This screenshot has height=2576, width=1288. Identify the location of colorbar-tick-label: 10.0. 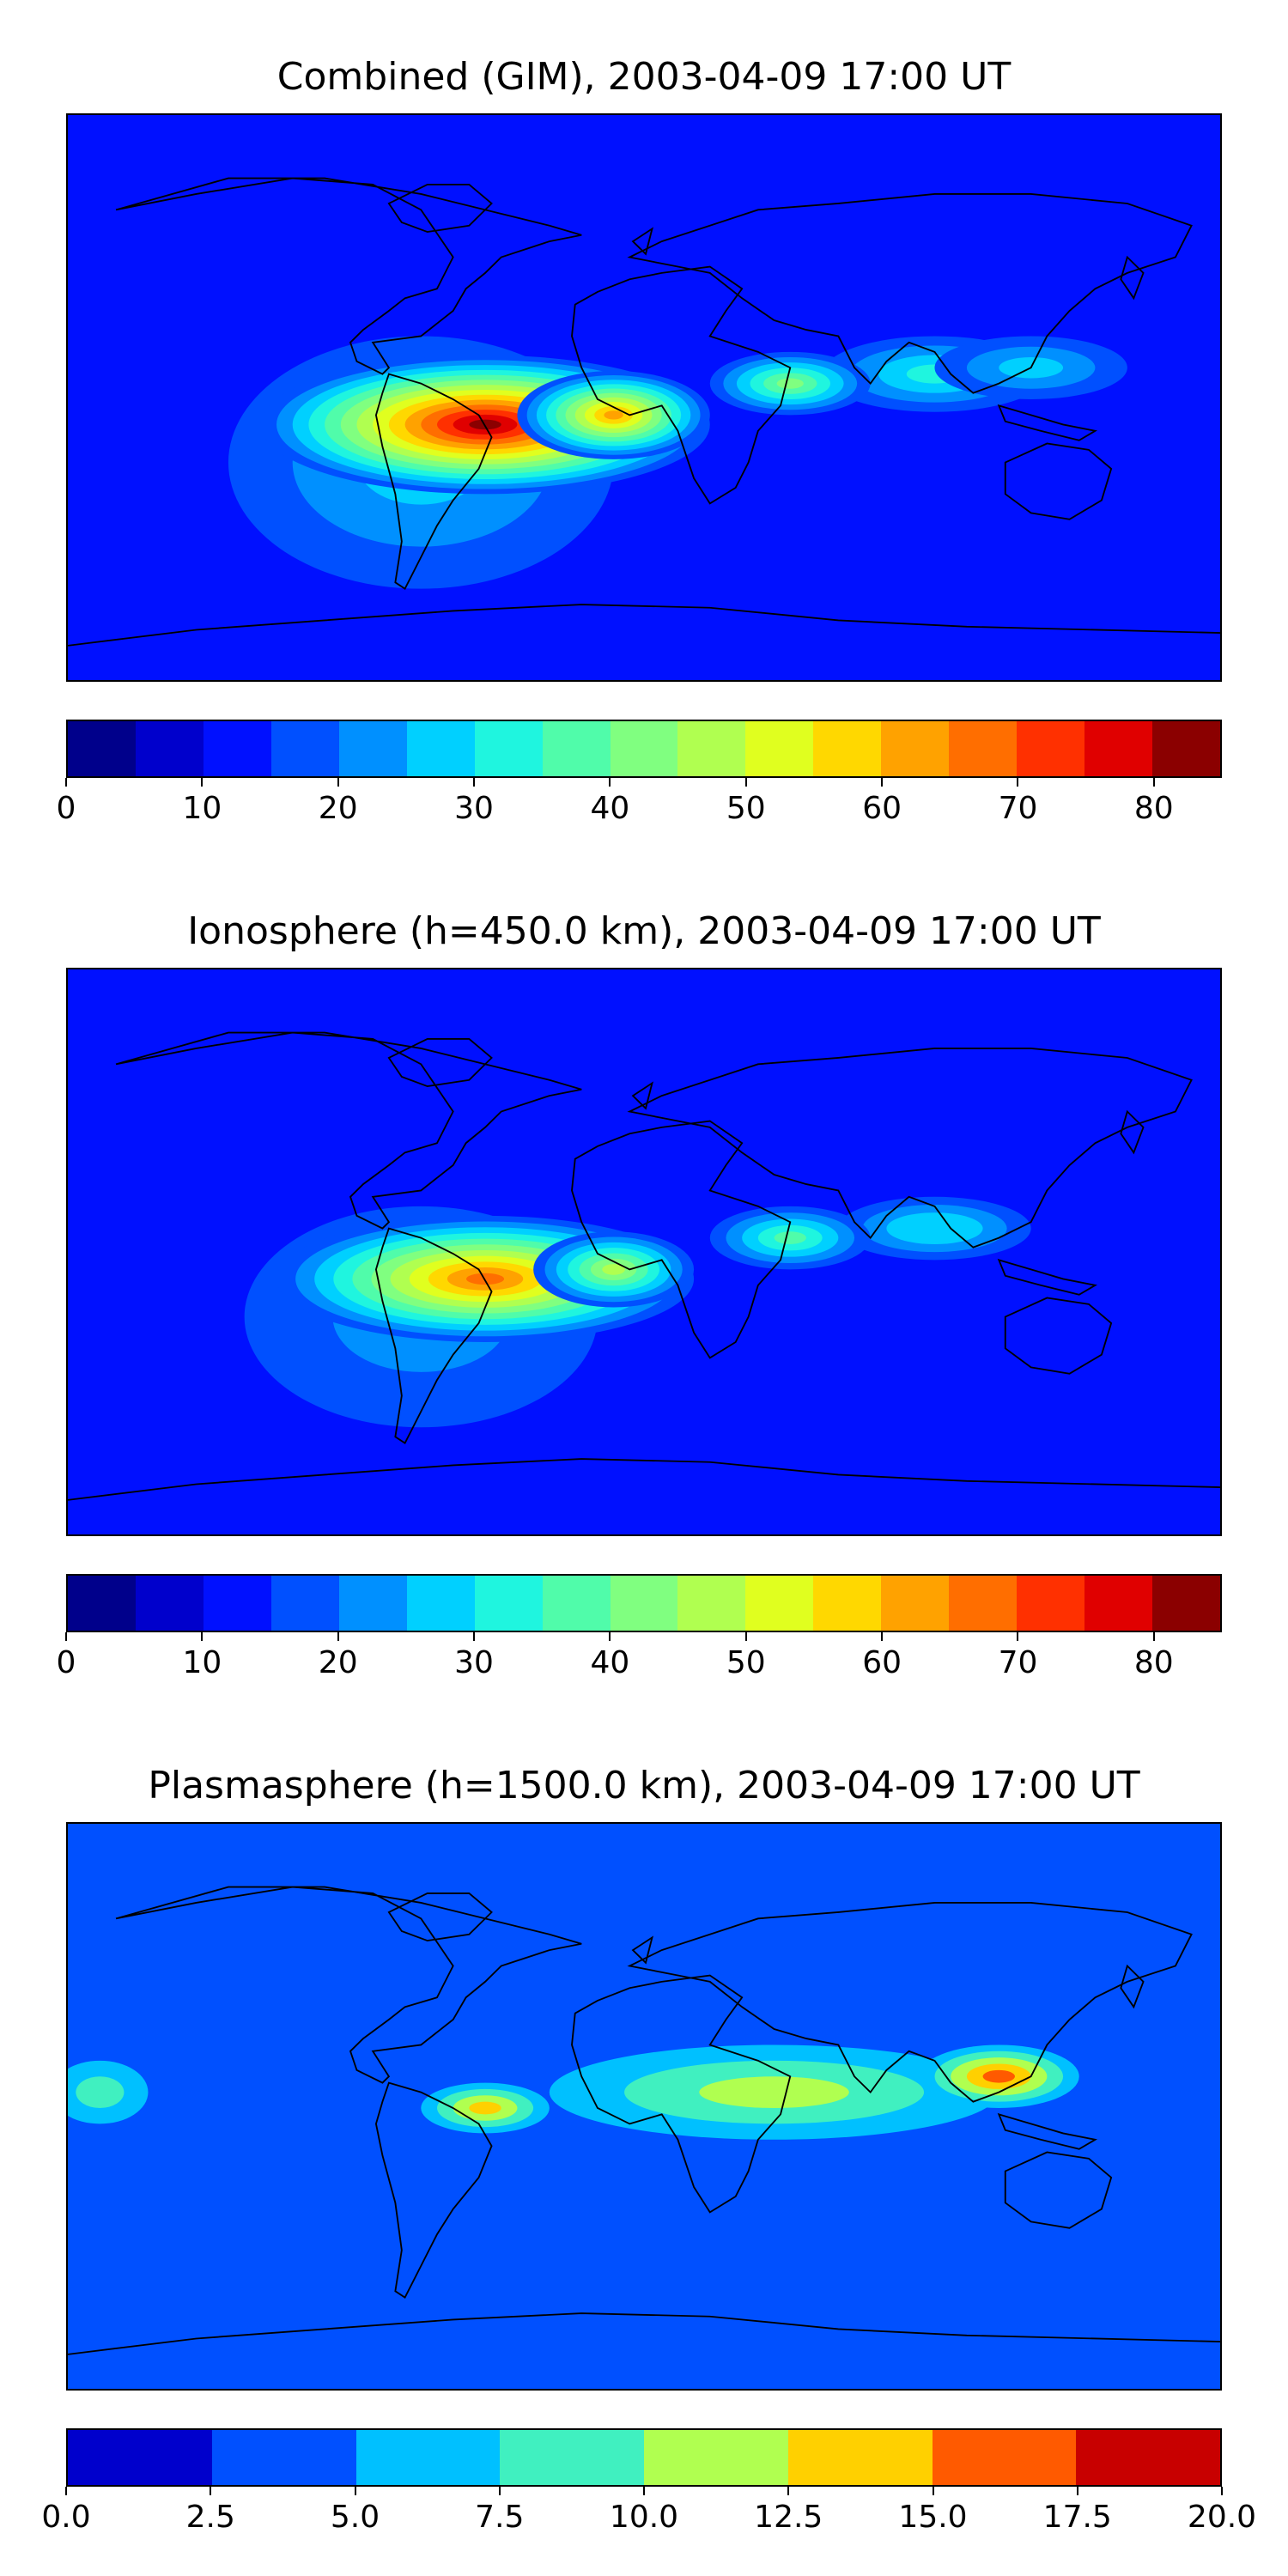
(644, 2517).